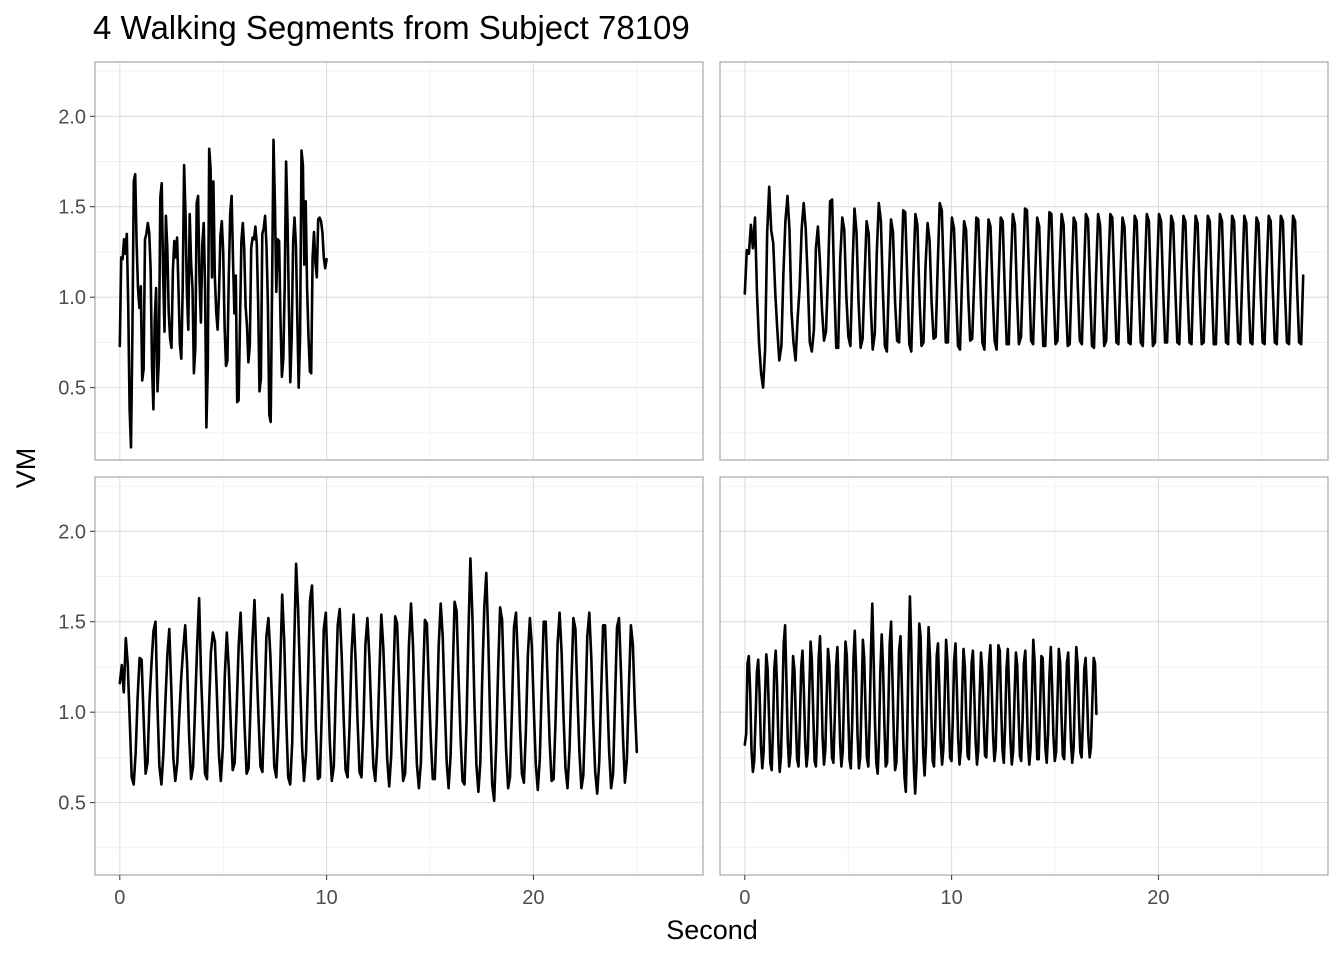  Describe the element at coordinates (641, 892) in the screenshot. I see `x-axis-ticks: 0 10 20 0 10 20` at that location.